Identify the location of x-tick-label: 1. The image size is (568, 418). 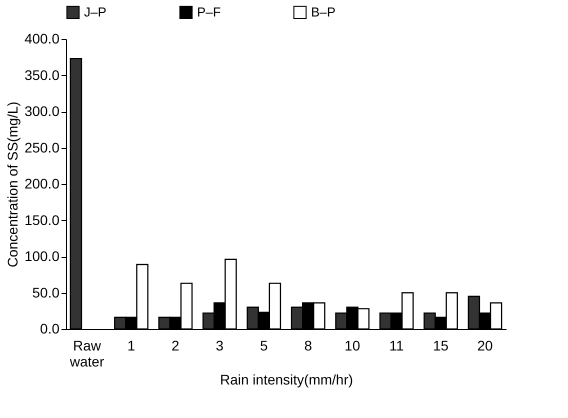
(131, 346).